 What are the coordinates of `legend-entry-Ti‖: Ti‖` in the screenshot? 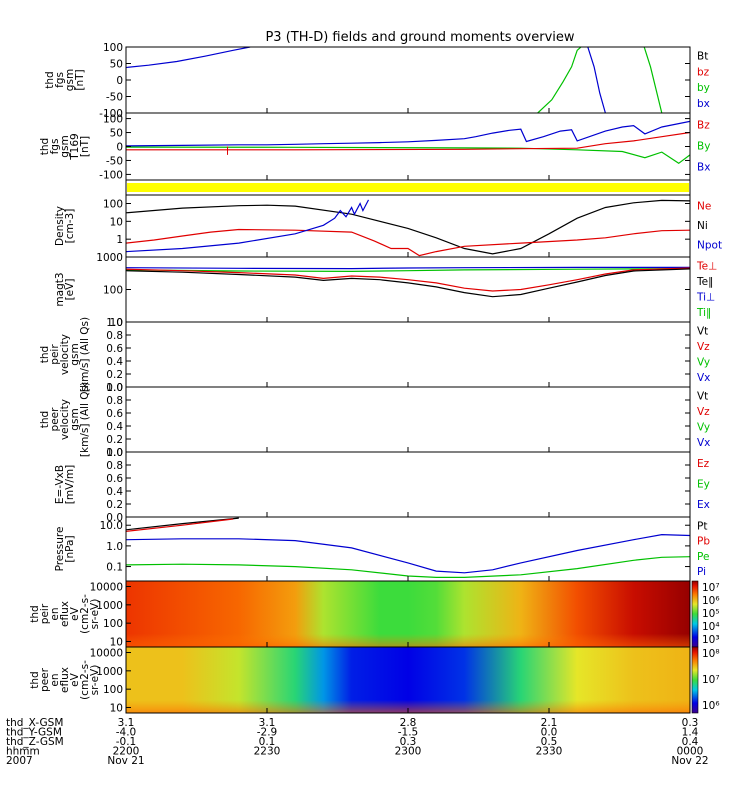 It's located at (703, 313).